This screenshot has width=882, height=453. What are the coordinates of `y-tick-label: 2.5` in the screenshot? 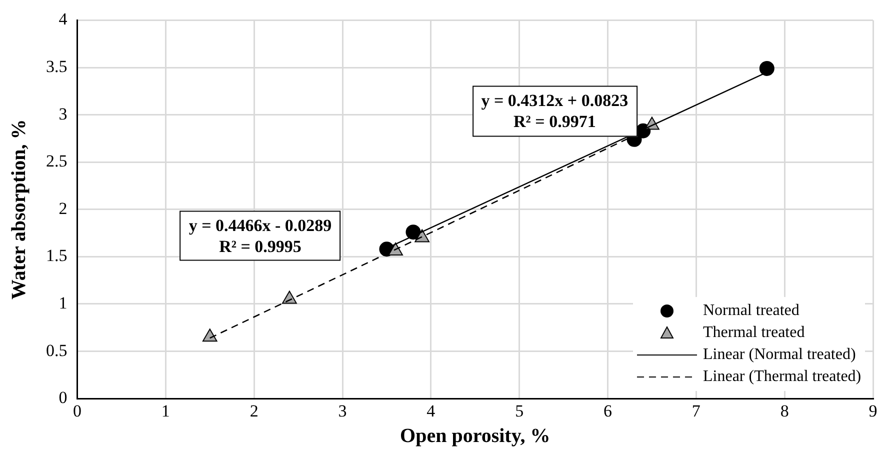 It's located at (57, 161).